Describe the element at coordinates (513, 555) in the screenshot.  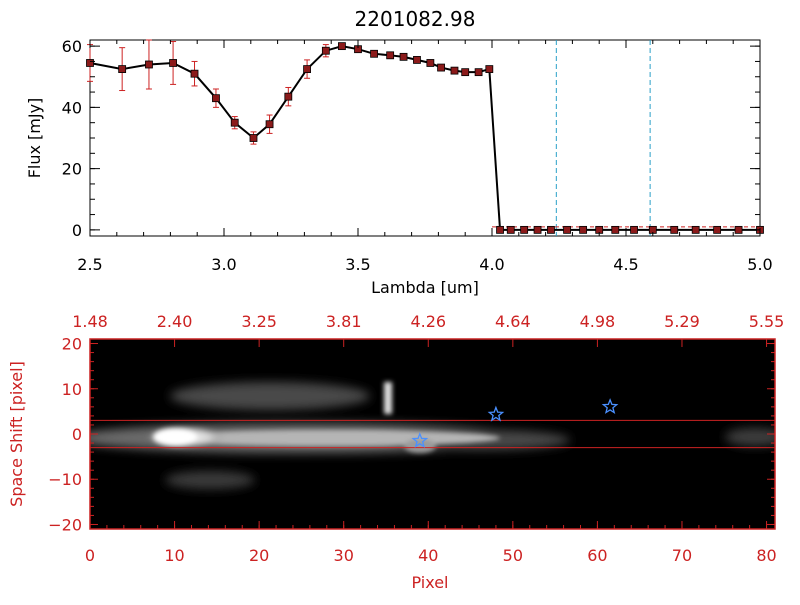
I see `x-tick-label: 50` at that location.